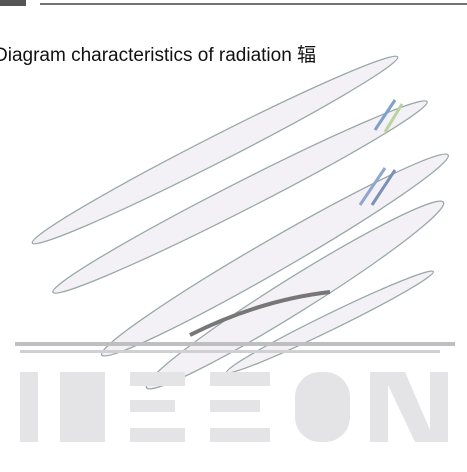 Image resolution: width=467 pixels, height=472 pixels. I want to click on top-fragment, so click(233, 3).